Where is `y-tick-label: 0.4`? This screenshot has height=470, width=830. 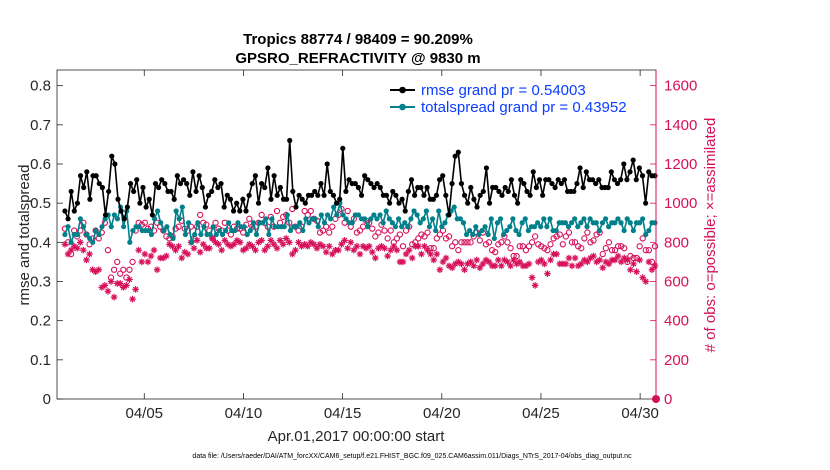
y-tick-label: 0.4 is located at coordinates (40, 242).